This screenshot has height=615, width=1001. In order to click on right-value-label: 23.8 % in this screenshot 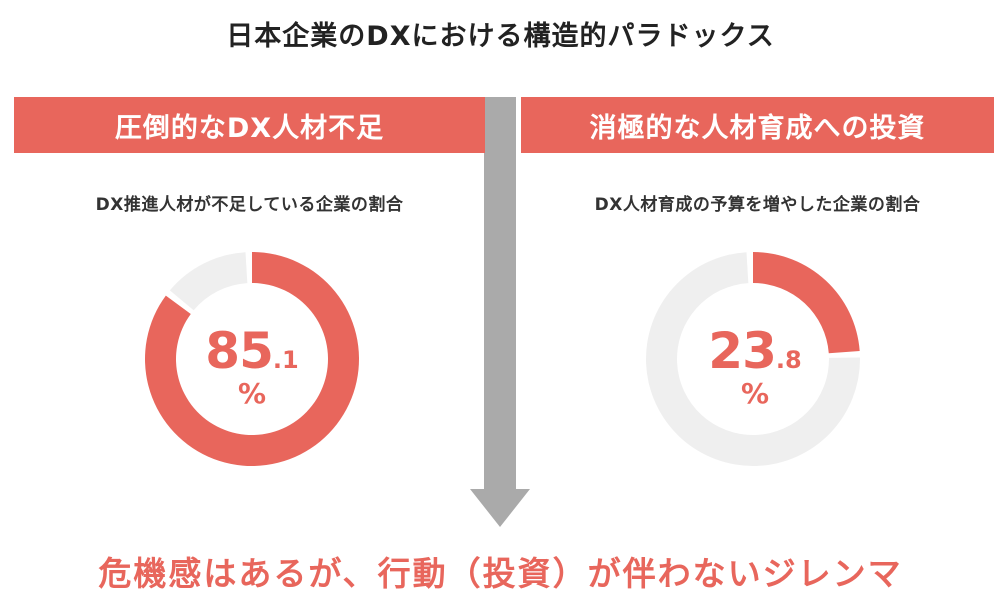, I will do `click(755, 367)`.